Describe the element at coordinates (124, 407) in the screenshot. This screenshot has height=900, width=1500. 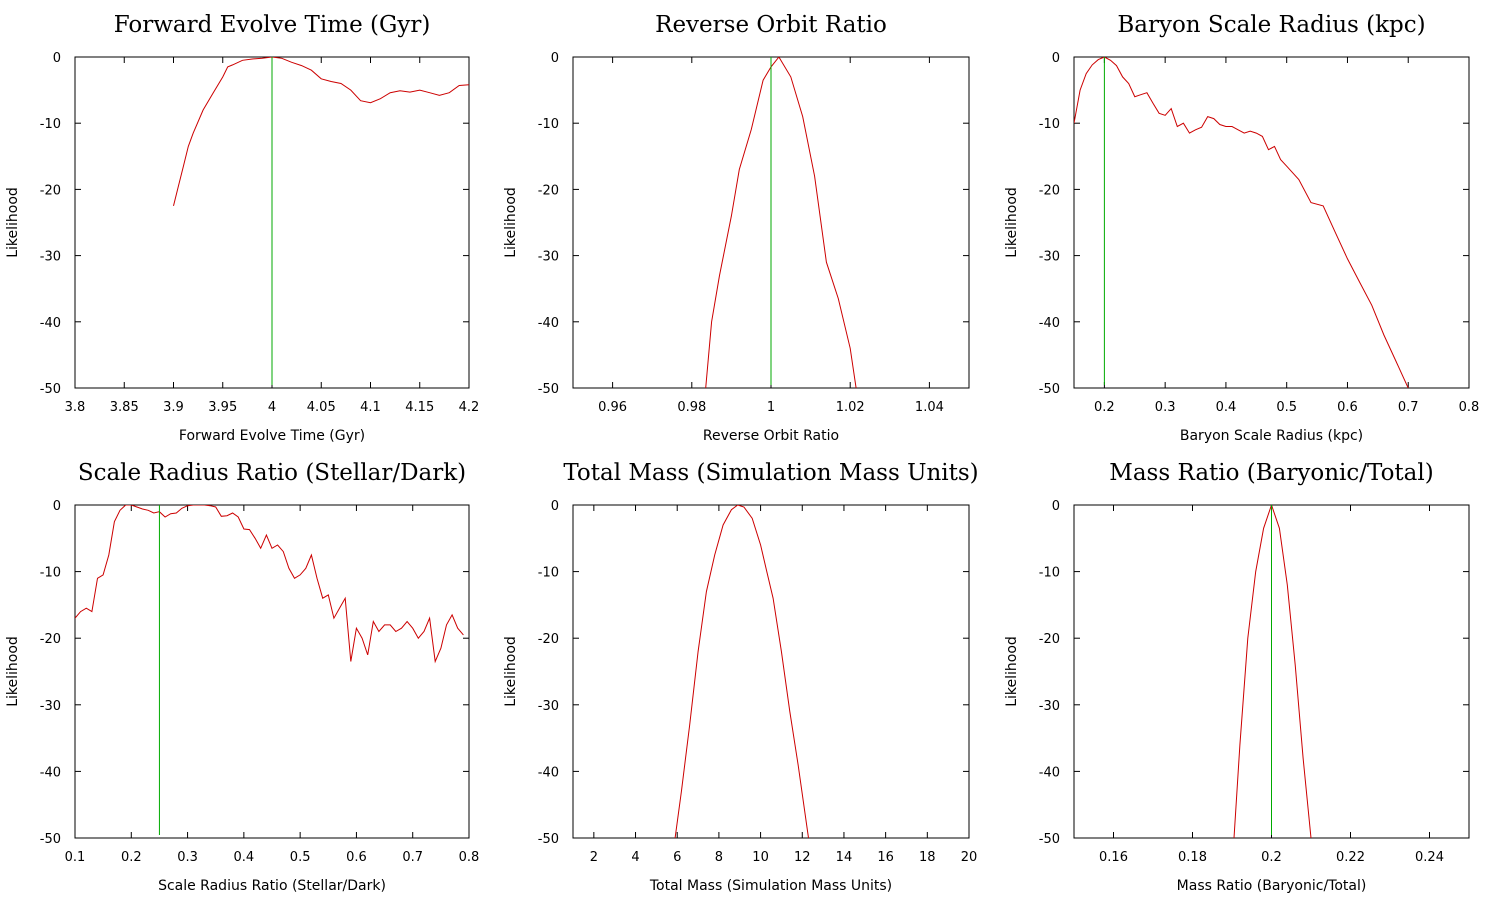
I see `x-tick-label: 3.85` at that location.